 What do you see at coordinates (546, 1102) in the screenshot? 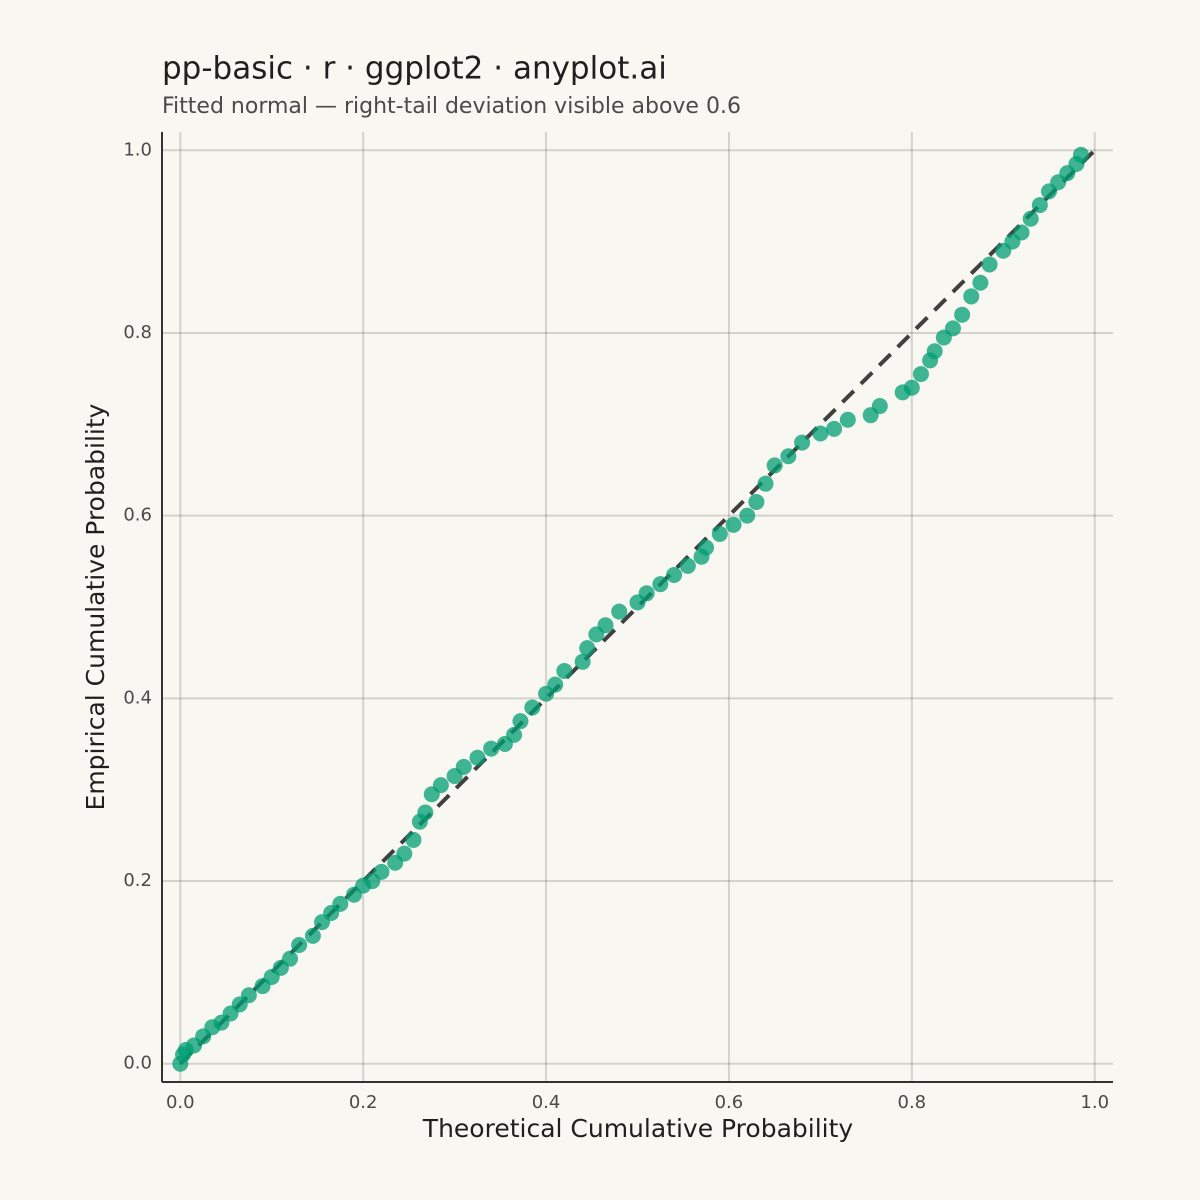
I see `x-tick-label: 0.4` at bounding box center [546, 1102].